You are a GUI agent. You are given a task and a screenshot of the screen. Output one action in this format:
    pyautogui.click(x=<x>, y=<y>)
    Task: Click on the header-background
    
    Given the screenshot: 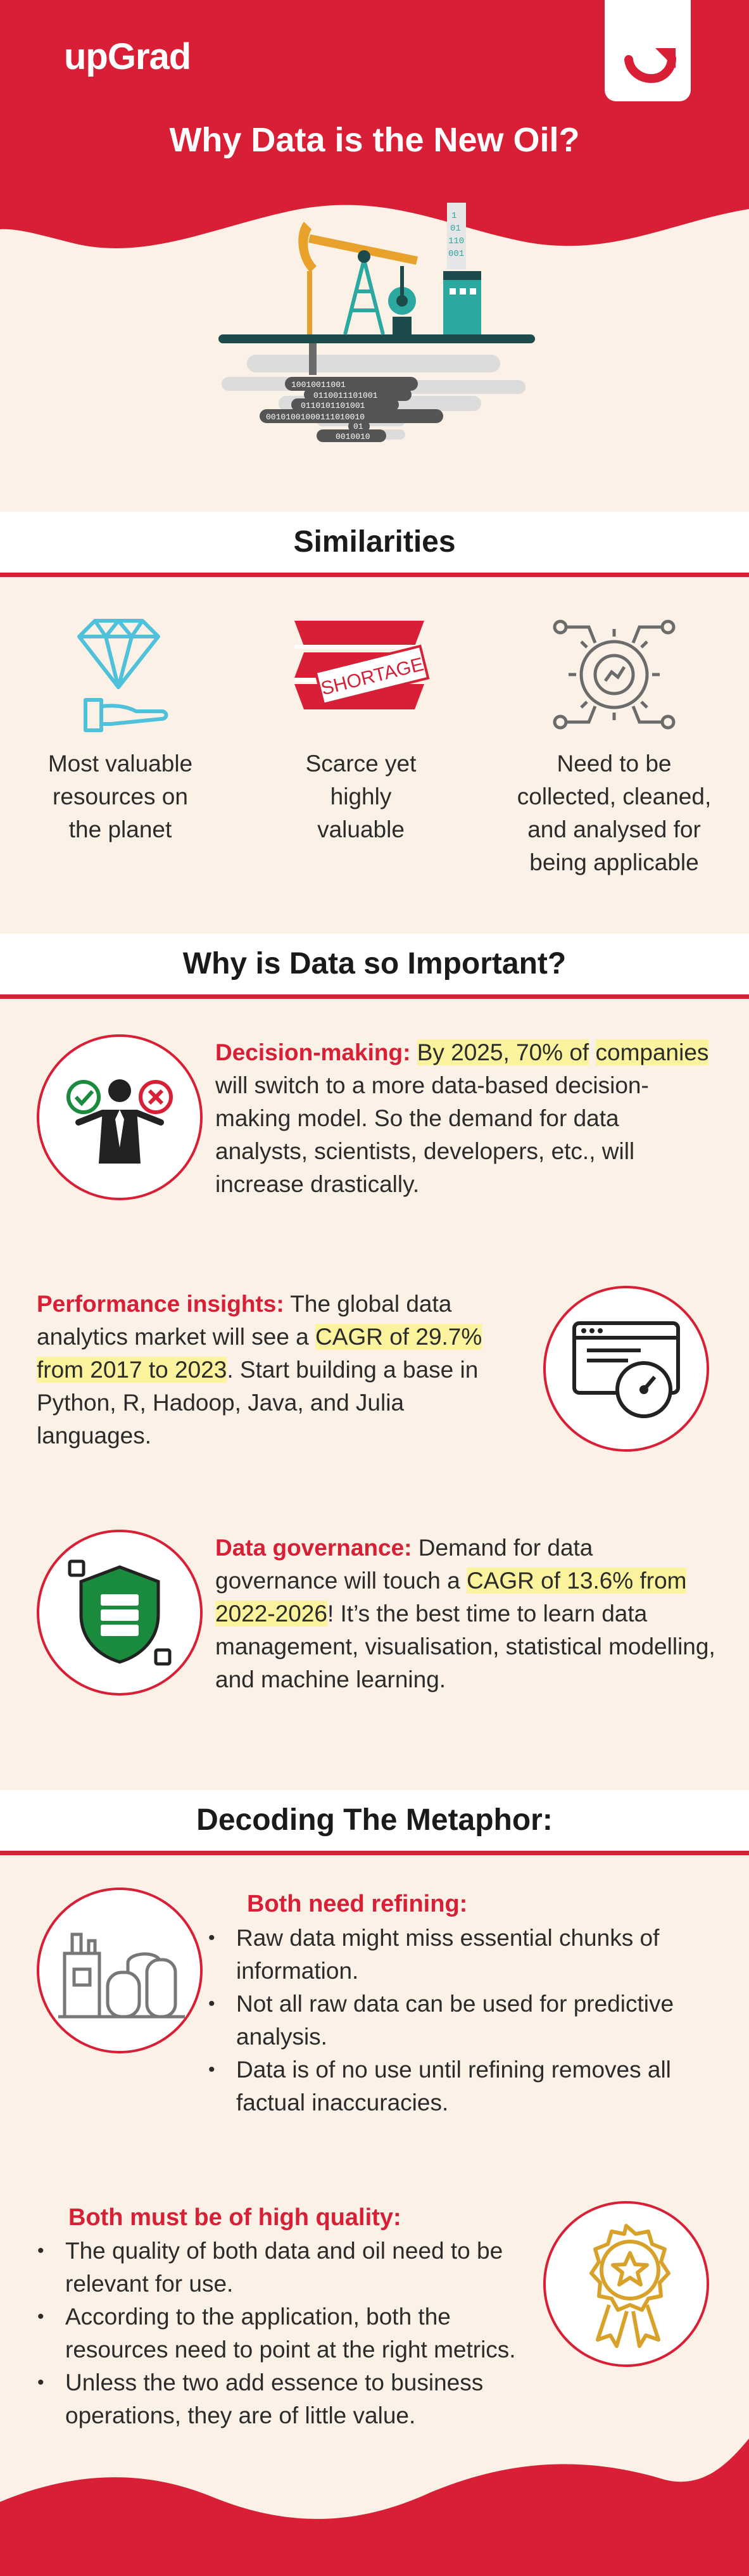 What is the action you would take?
    pyautogui.click(x=374, y=124)
    